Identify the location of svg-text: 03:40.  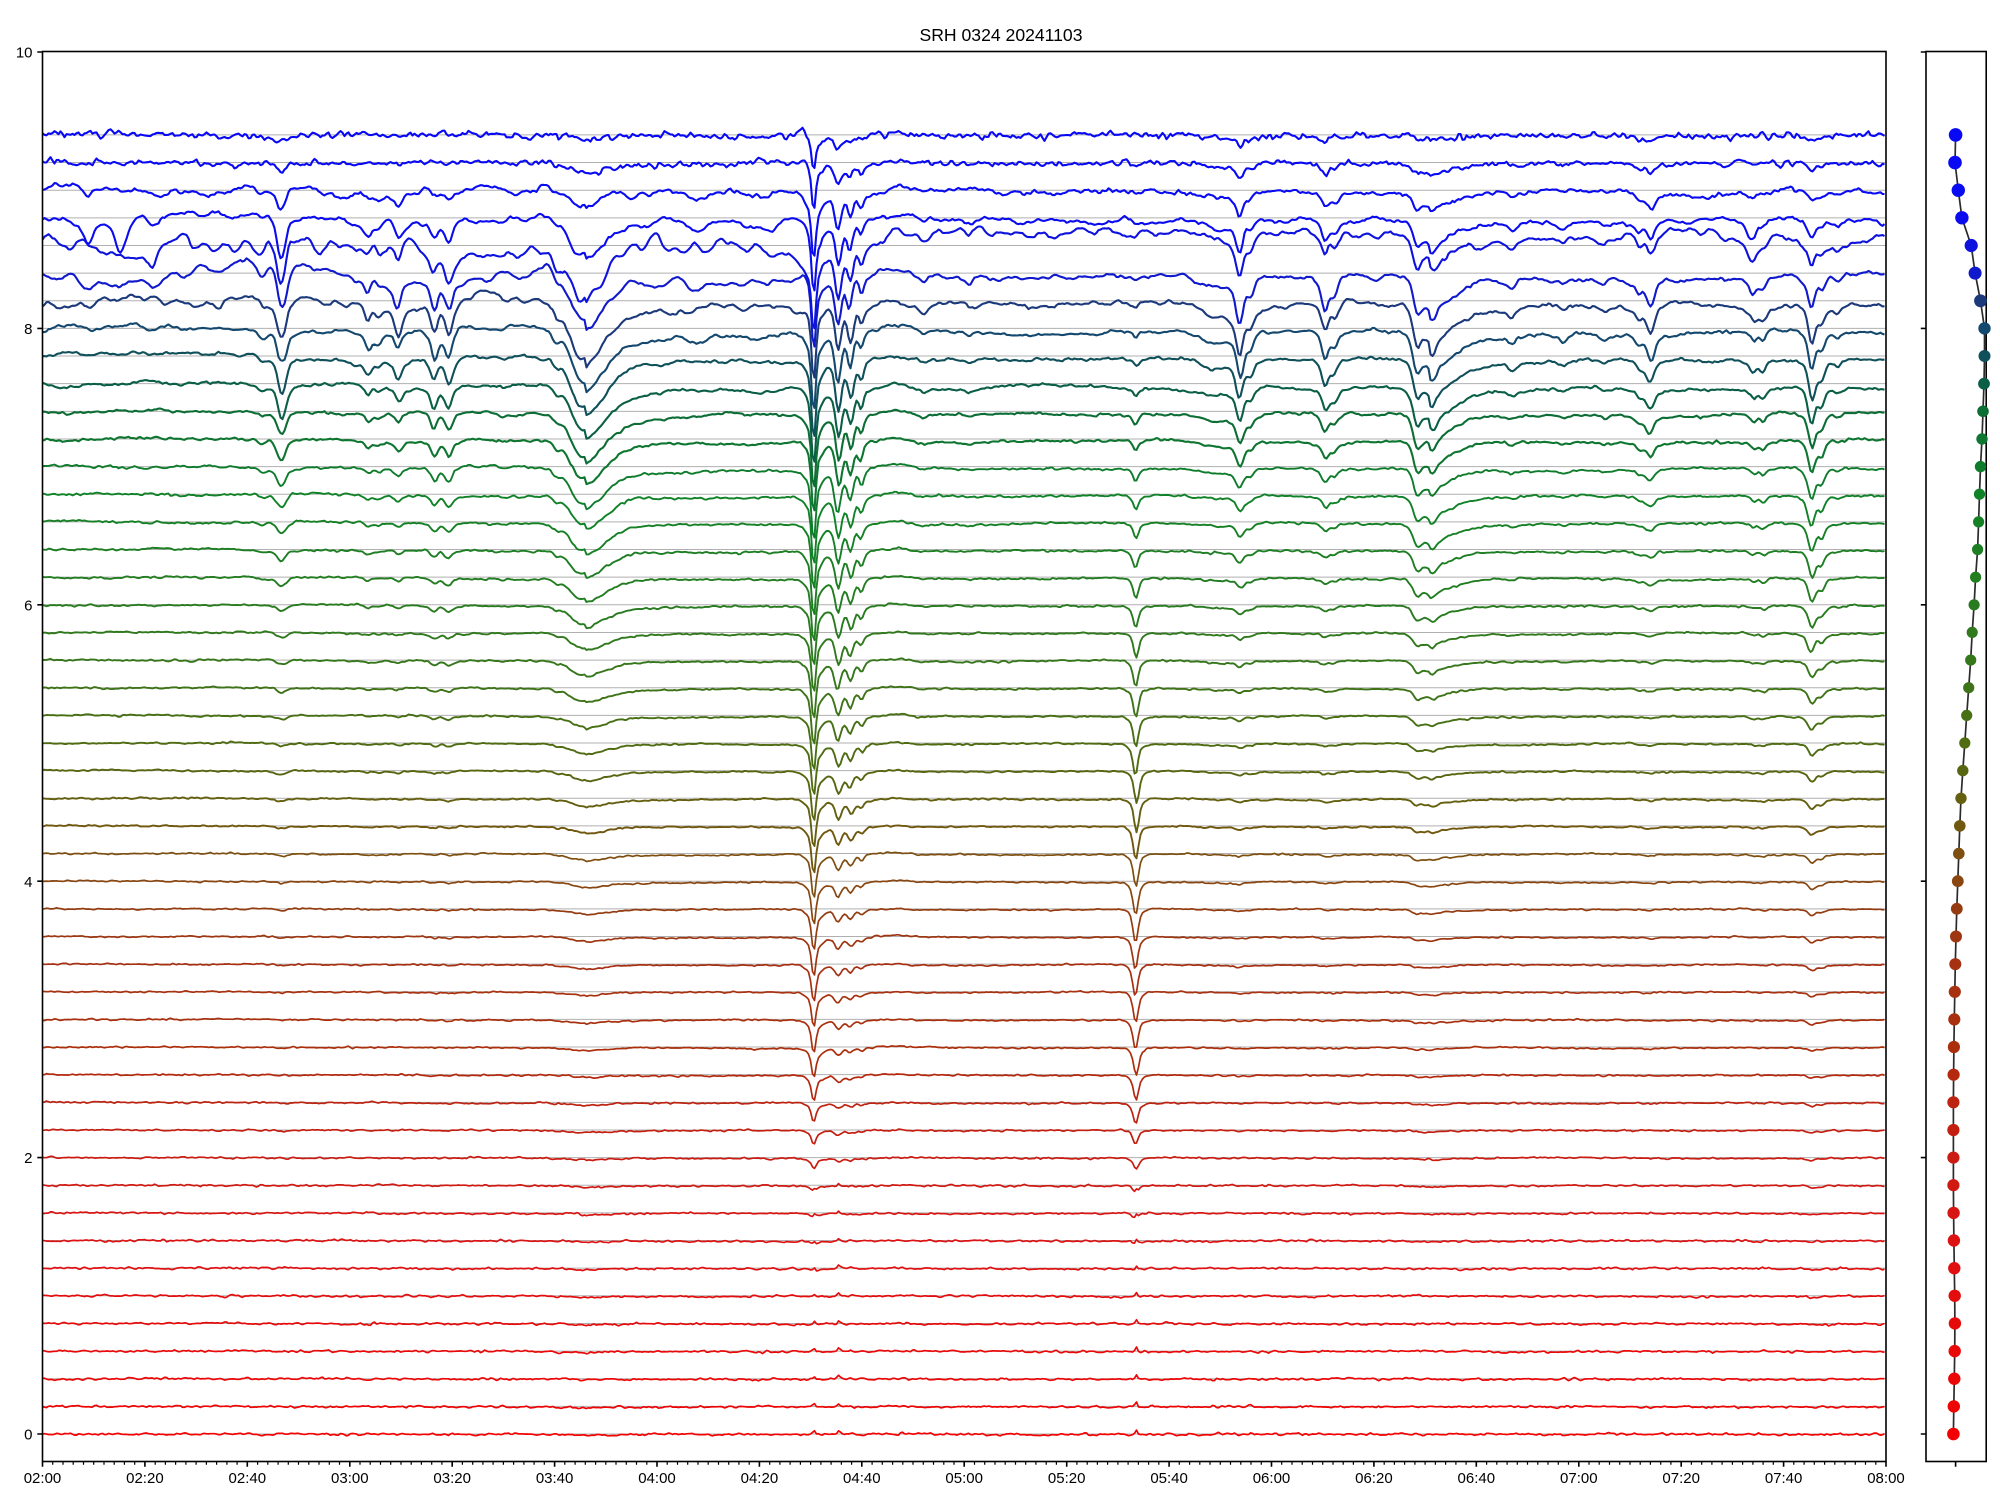
(555, 1478).